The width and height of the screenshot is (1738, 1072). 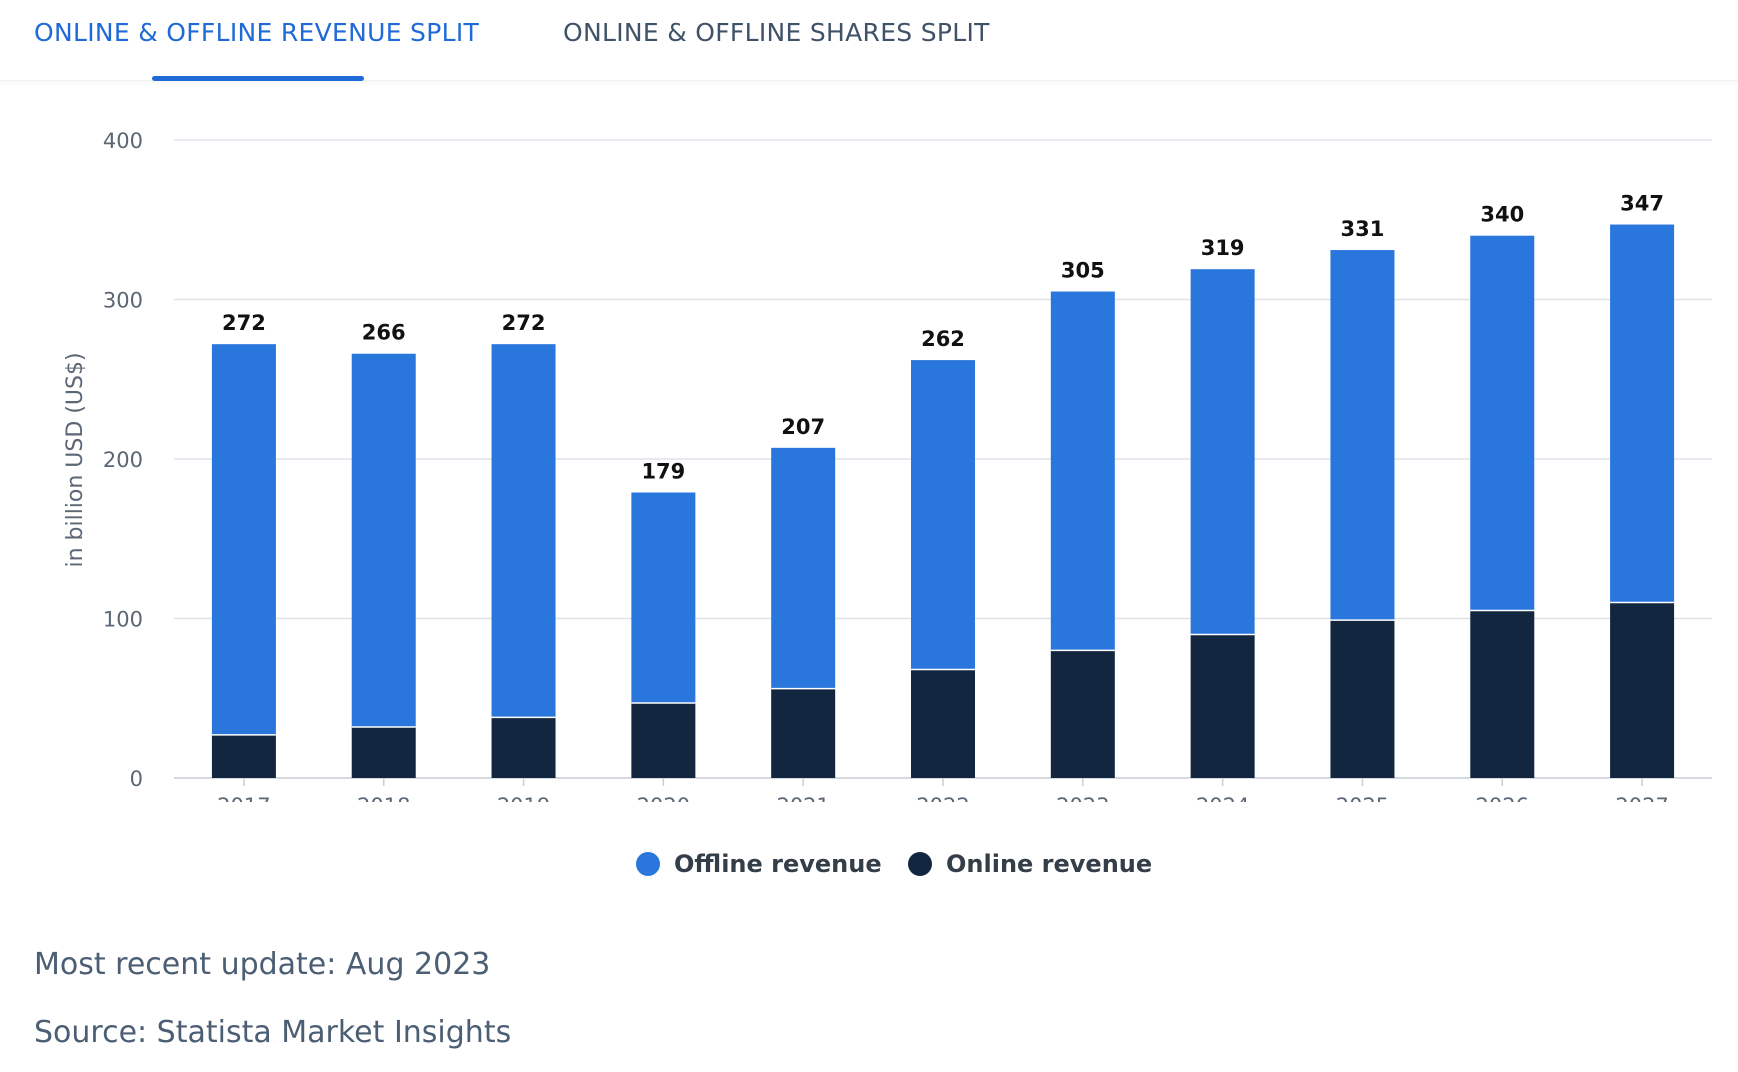 I want to click on total-label-2025: 331, so click(x=1363, y=229).